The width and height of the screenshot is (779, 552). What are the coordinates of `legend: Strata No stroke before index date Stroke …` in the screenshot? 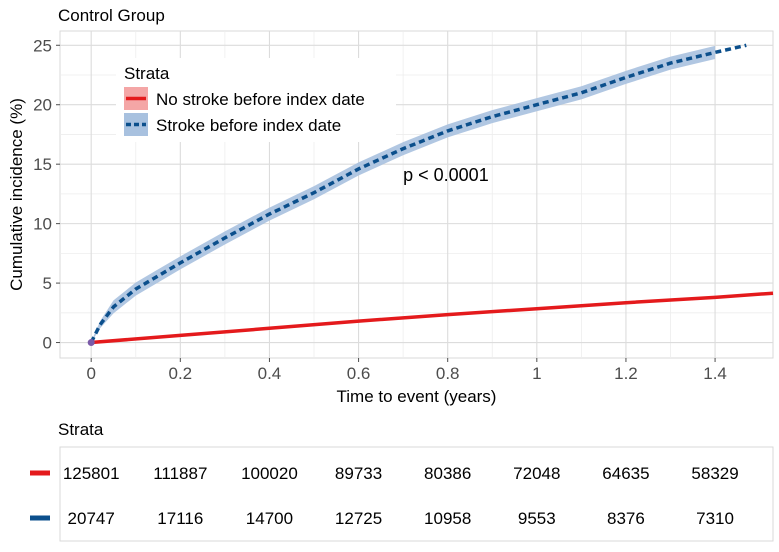 It's located at (256, 100).